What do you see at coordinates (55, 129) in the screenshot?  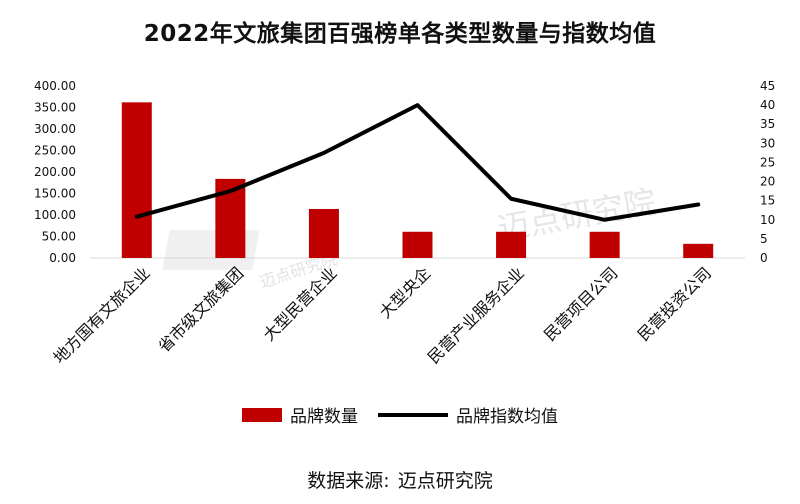 I see `left-tick-label: 300.00` at bounding box center [55, 129].